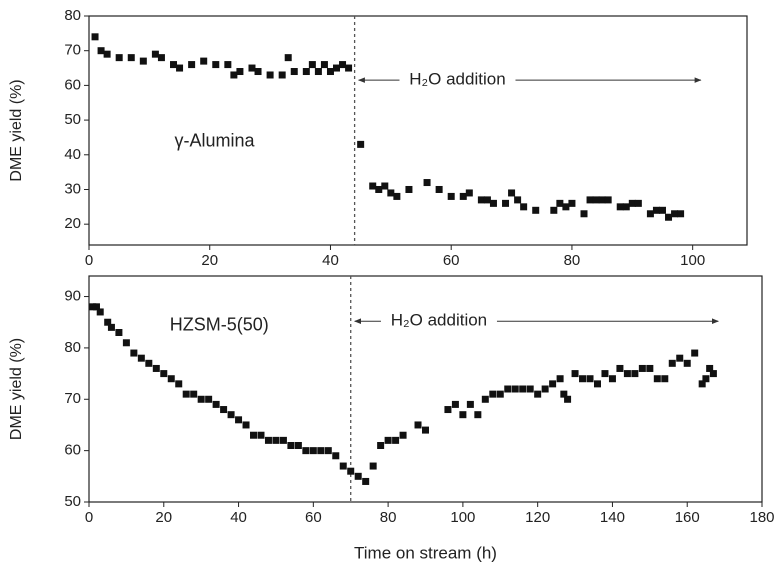 Image resolution: width=777 pixels, height=572 pixels. Describe the element at coordinates (209, 260) in the screenshot. I see `x-tick-label: 20` at that location.